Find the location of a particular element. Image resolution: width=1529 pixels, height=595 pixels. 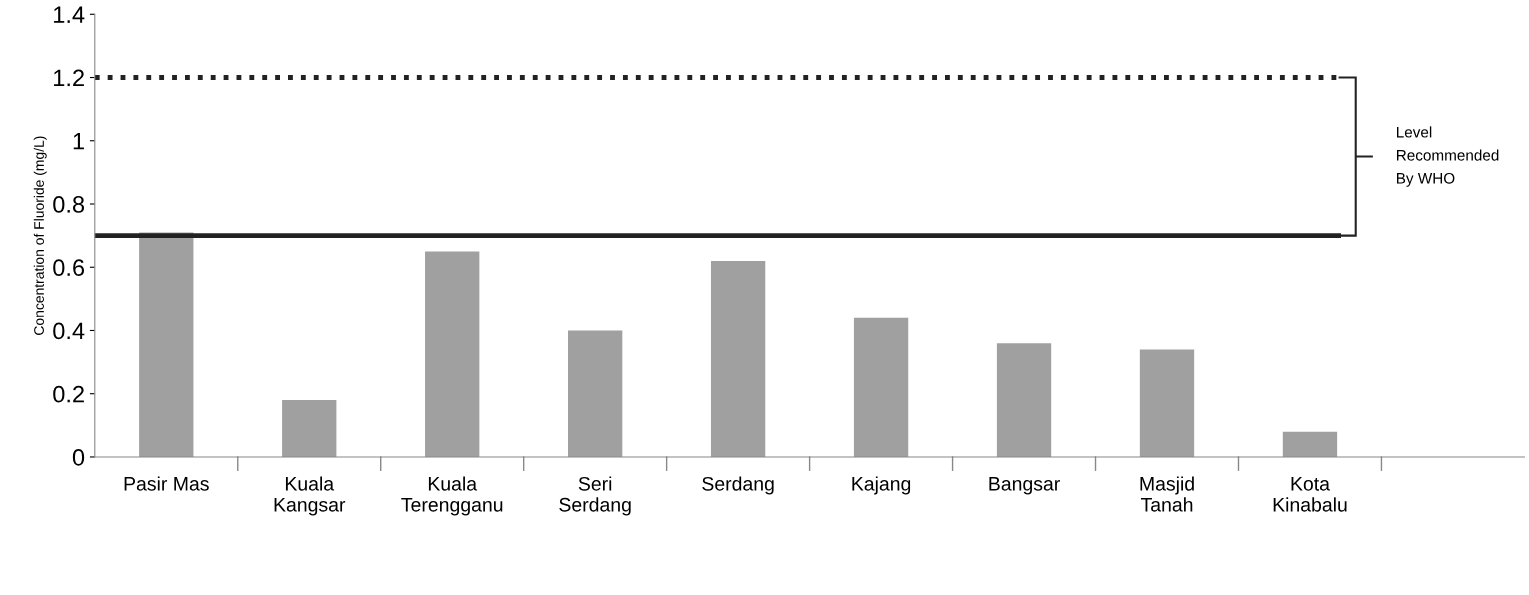

y-tick-label: 0.4 is located at coordinates (69, 331).